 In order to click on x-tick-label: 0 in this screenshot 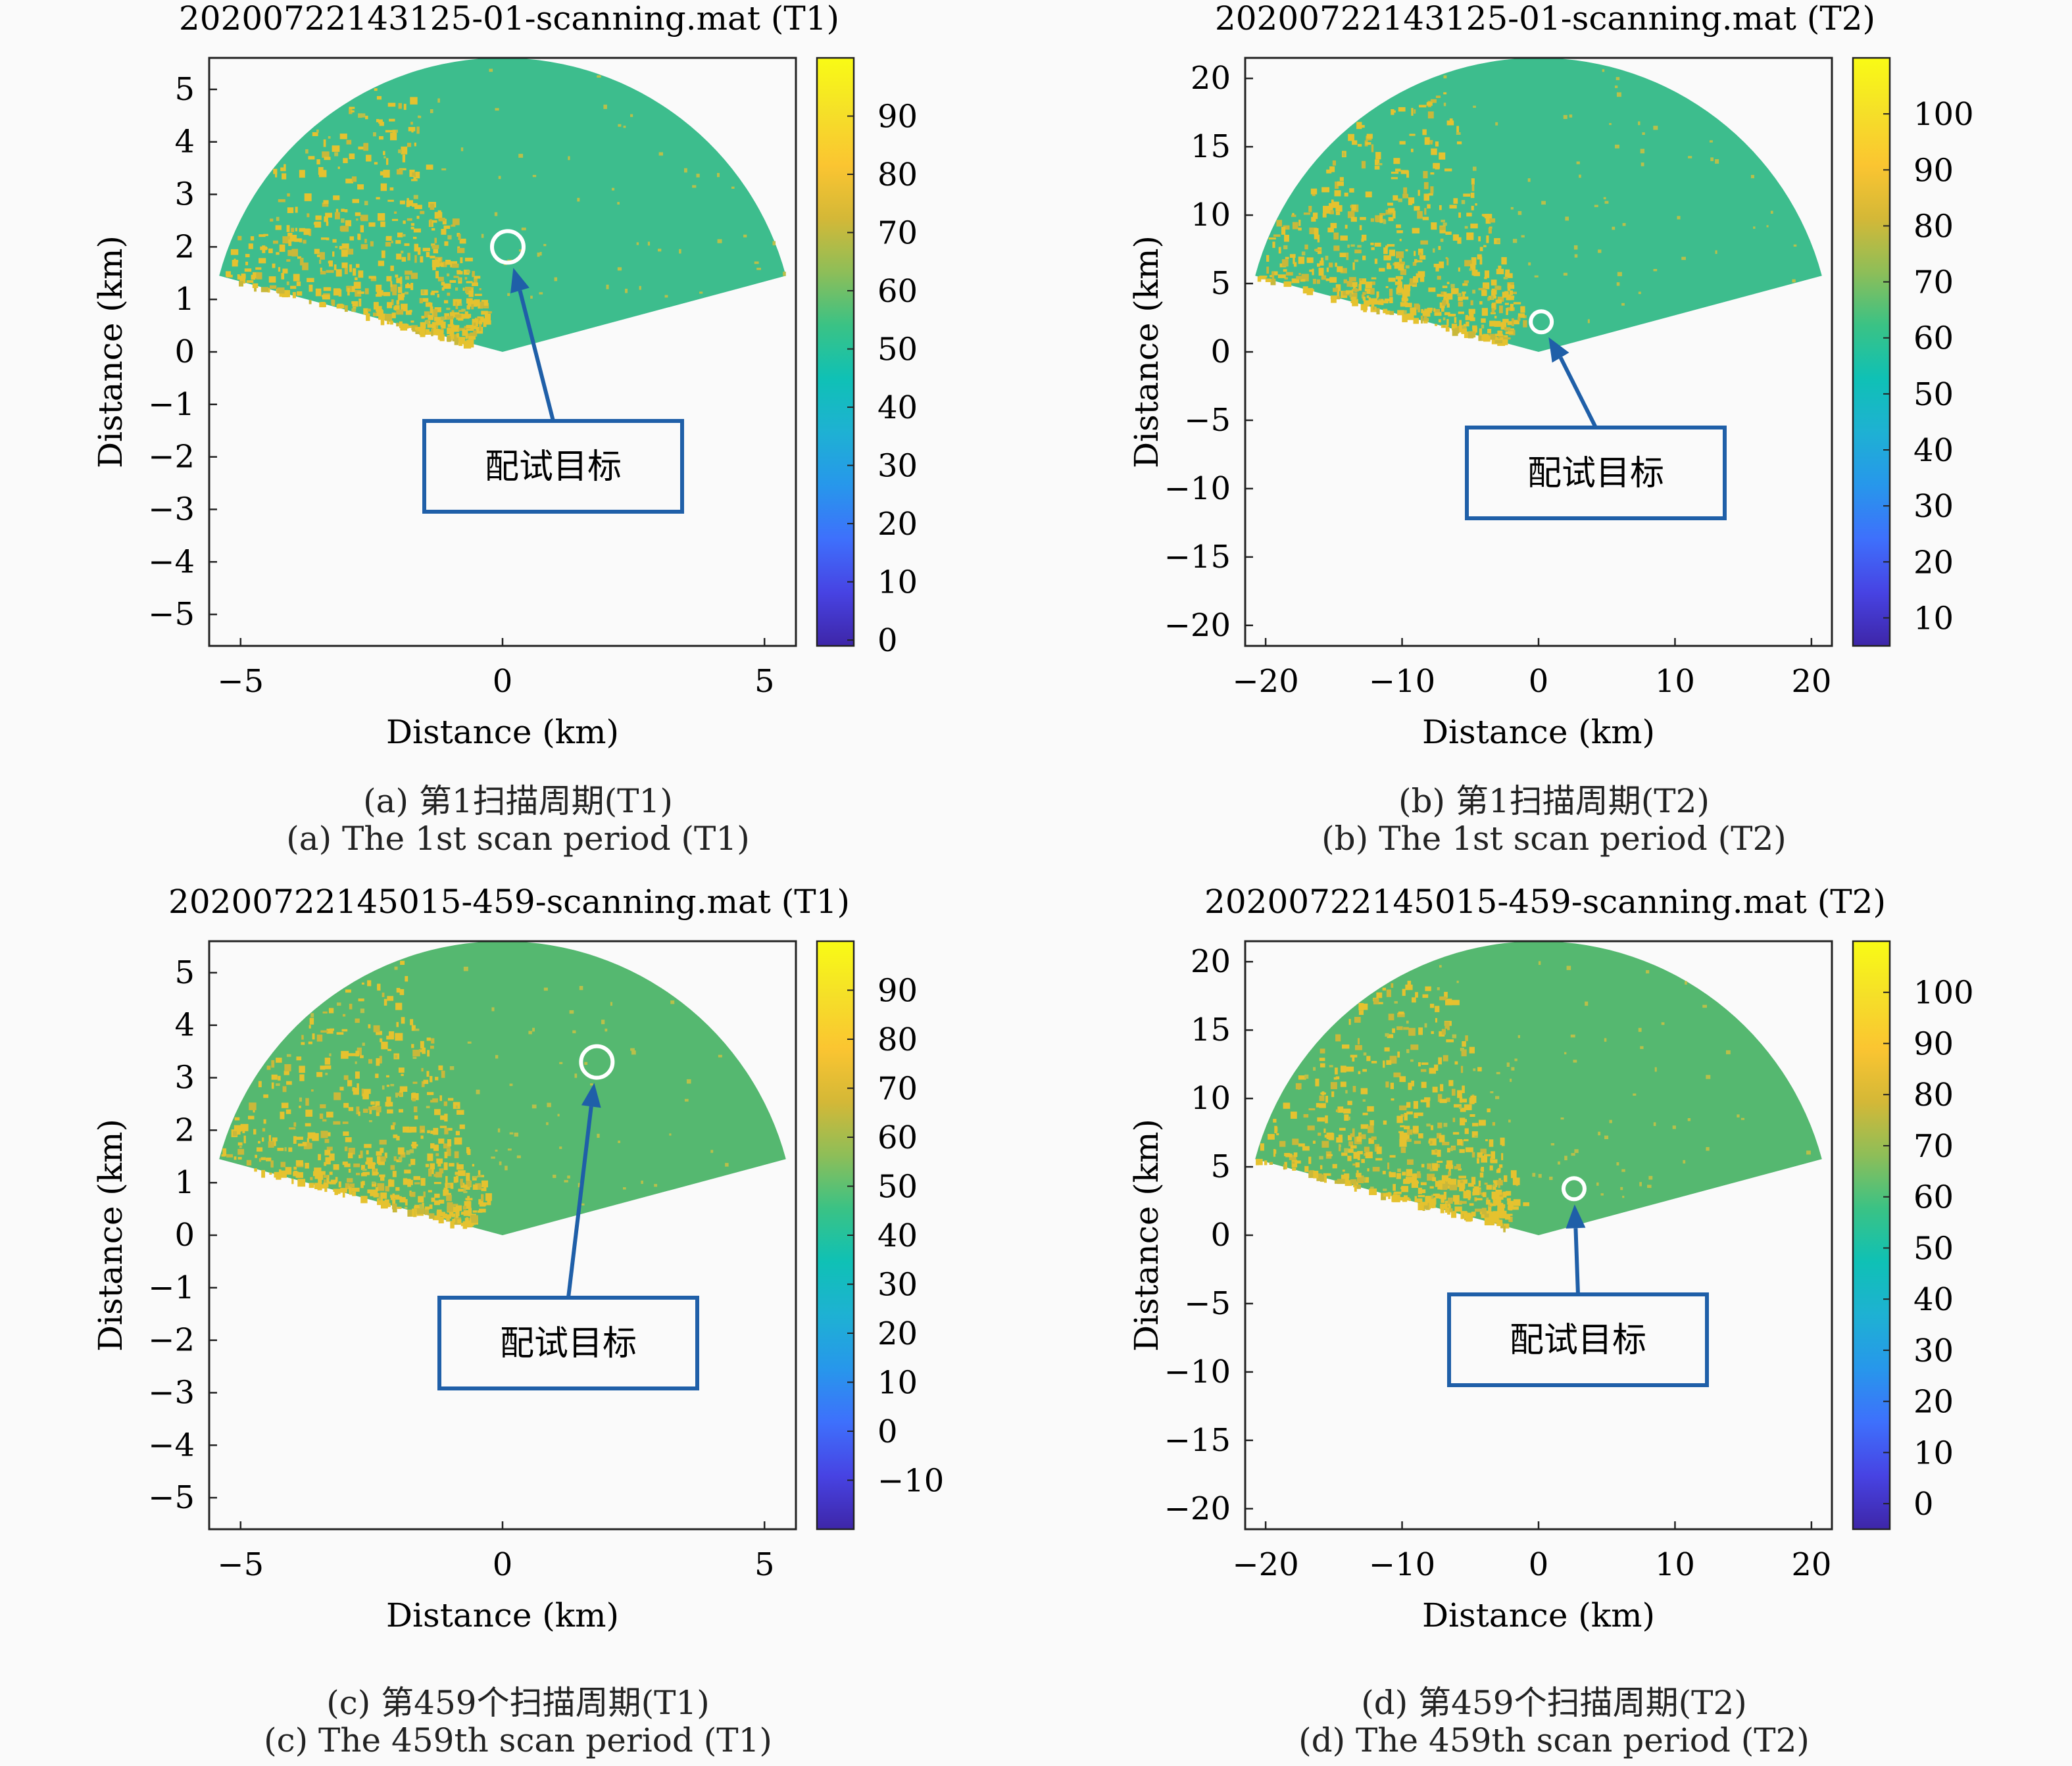, I will do `click(1539, 681)`.